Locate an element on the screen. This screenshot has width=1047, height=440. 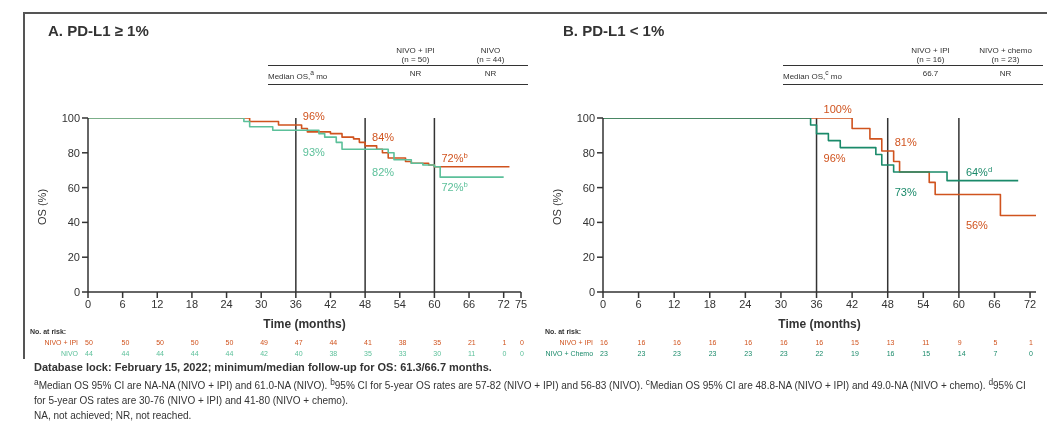
annotation: 93% is located at coordinates (314, 152).